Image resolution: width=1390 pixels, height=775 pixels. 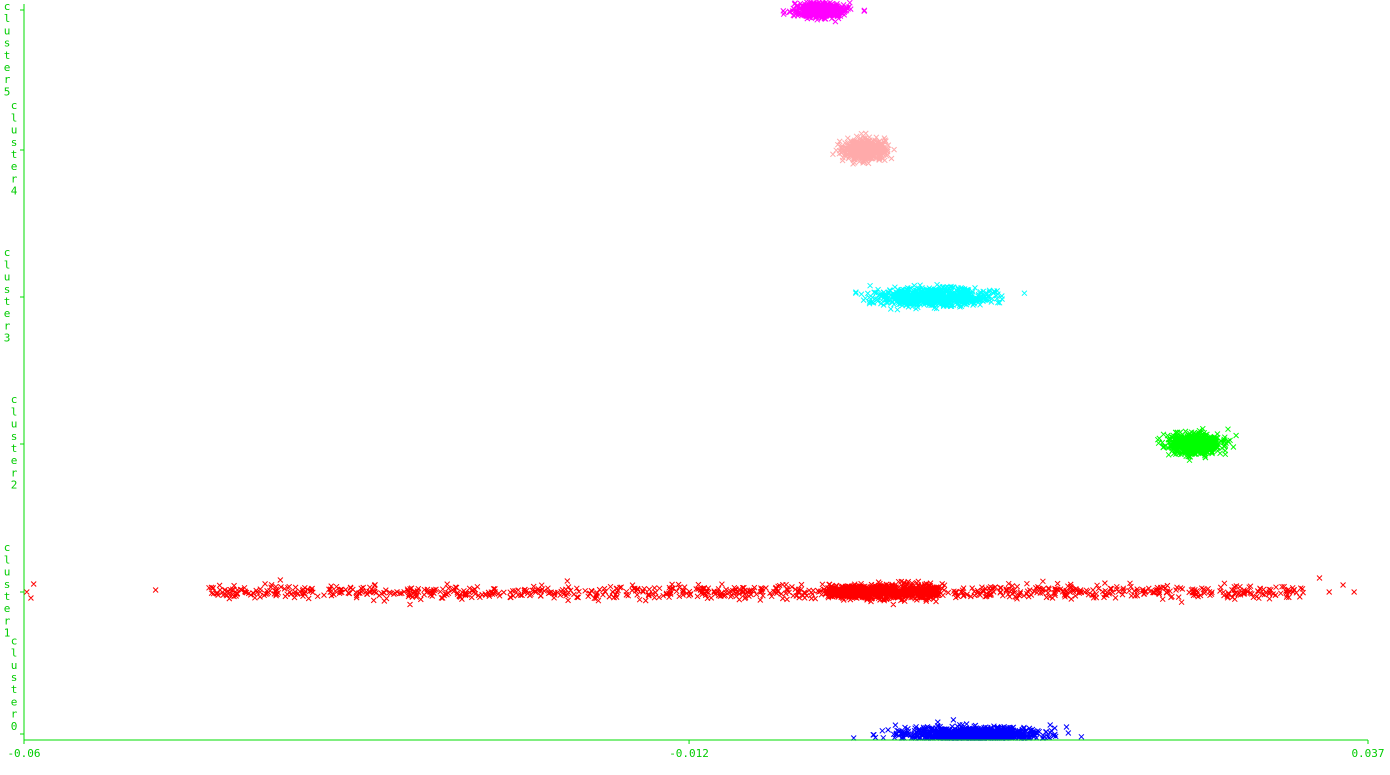 I want to click on point-markers-cluster3, so click(x=940, y=297).